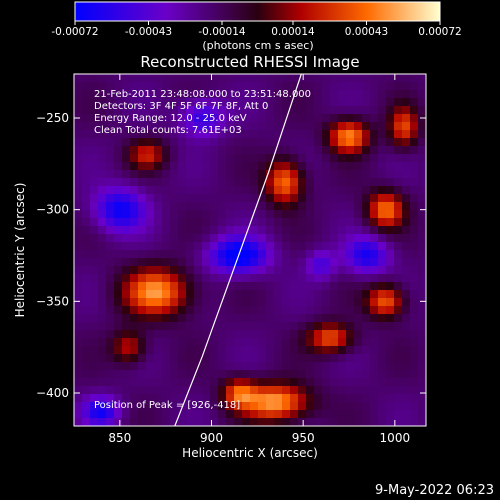 The height and width of the screenshot is (500, 500). I want to click on x-tick-label: 850, so click(119, 438).